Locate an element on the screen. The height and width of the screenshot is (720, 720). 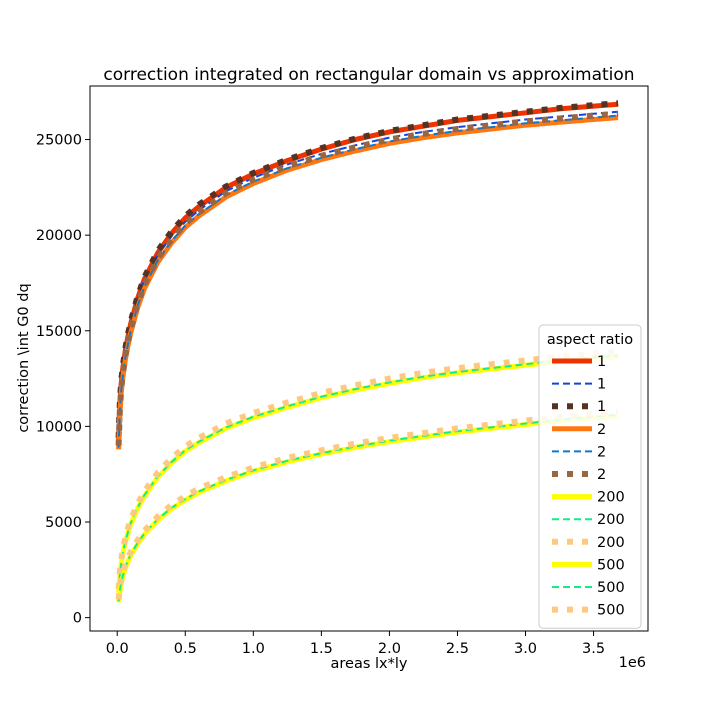
x-axis: 0.0 0.5 1.0 1.5 2.0 2.5 3.0 3.5 is located at coordinates (355, 644).